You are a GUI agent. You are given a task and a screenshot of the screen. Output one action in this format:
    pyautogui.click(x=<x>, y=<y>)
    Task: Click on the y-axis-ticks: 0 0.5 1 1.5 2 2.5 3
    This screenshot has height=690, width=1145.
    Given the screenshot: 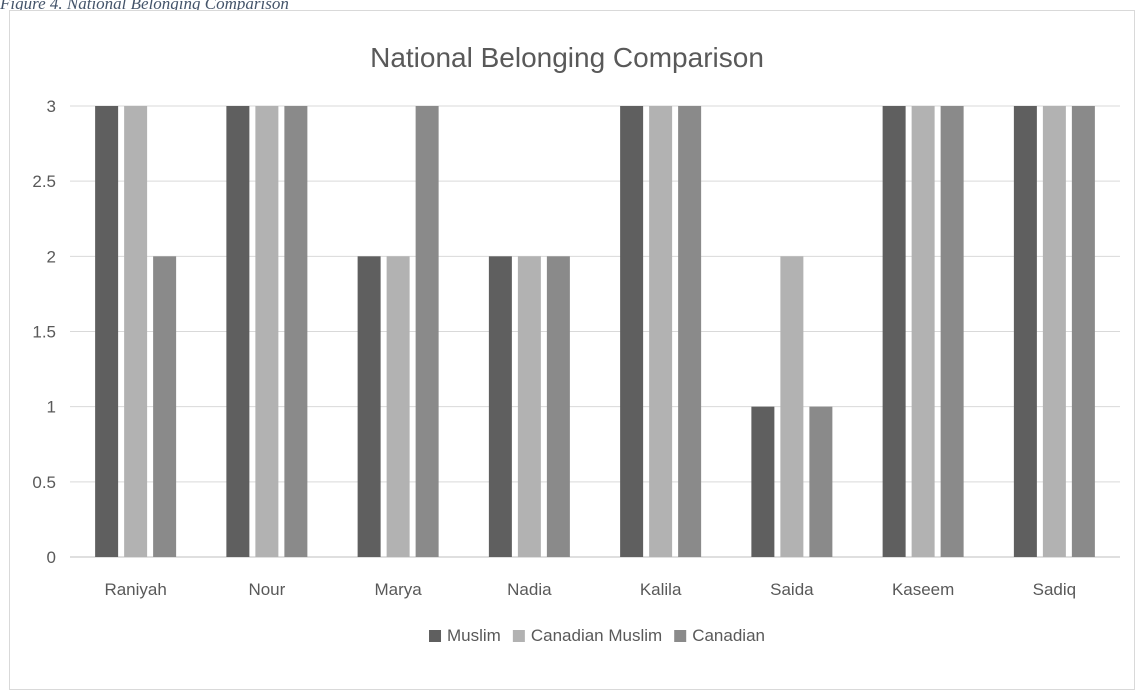 What is the action you would take?
    pyautogui.click(x=44, y=332)
    